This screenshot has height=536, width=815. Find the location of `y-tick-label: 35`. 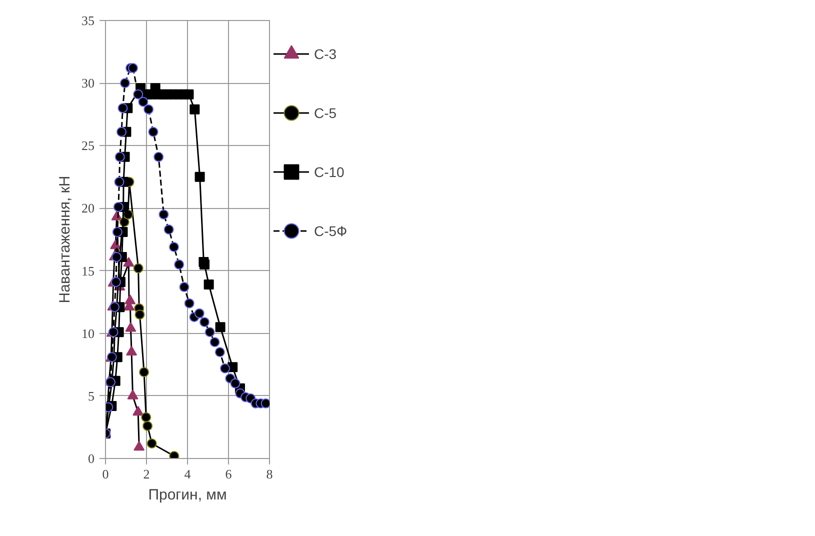

y-tick-label: 35 is located at coordinates (88, 20).